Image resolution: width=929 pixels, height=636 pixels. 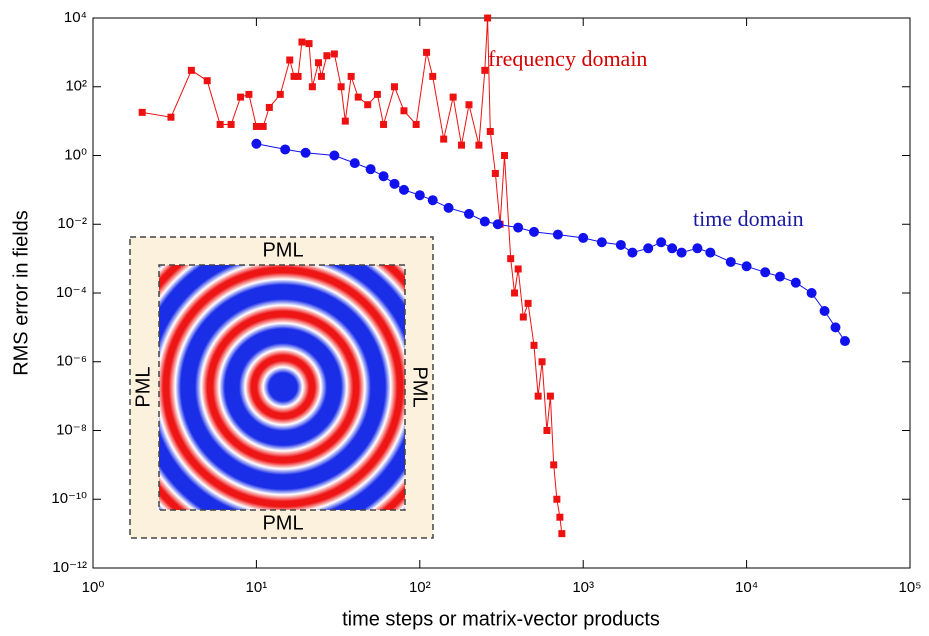 I want to click on y-tick-label: 10⁻⁸, so click(x=71, y=429).